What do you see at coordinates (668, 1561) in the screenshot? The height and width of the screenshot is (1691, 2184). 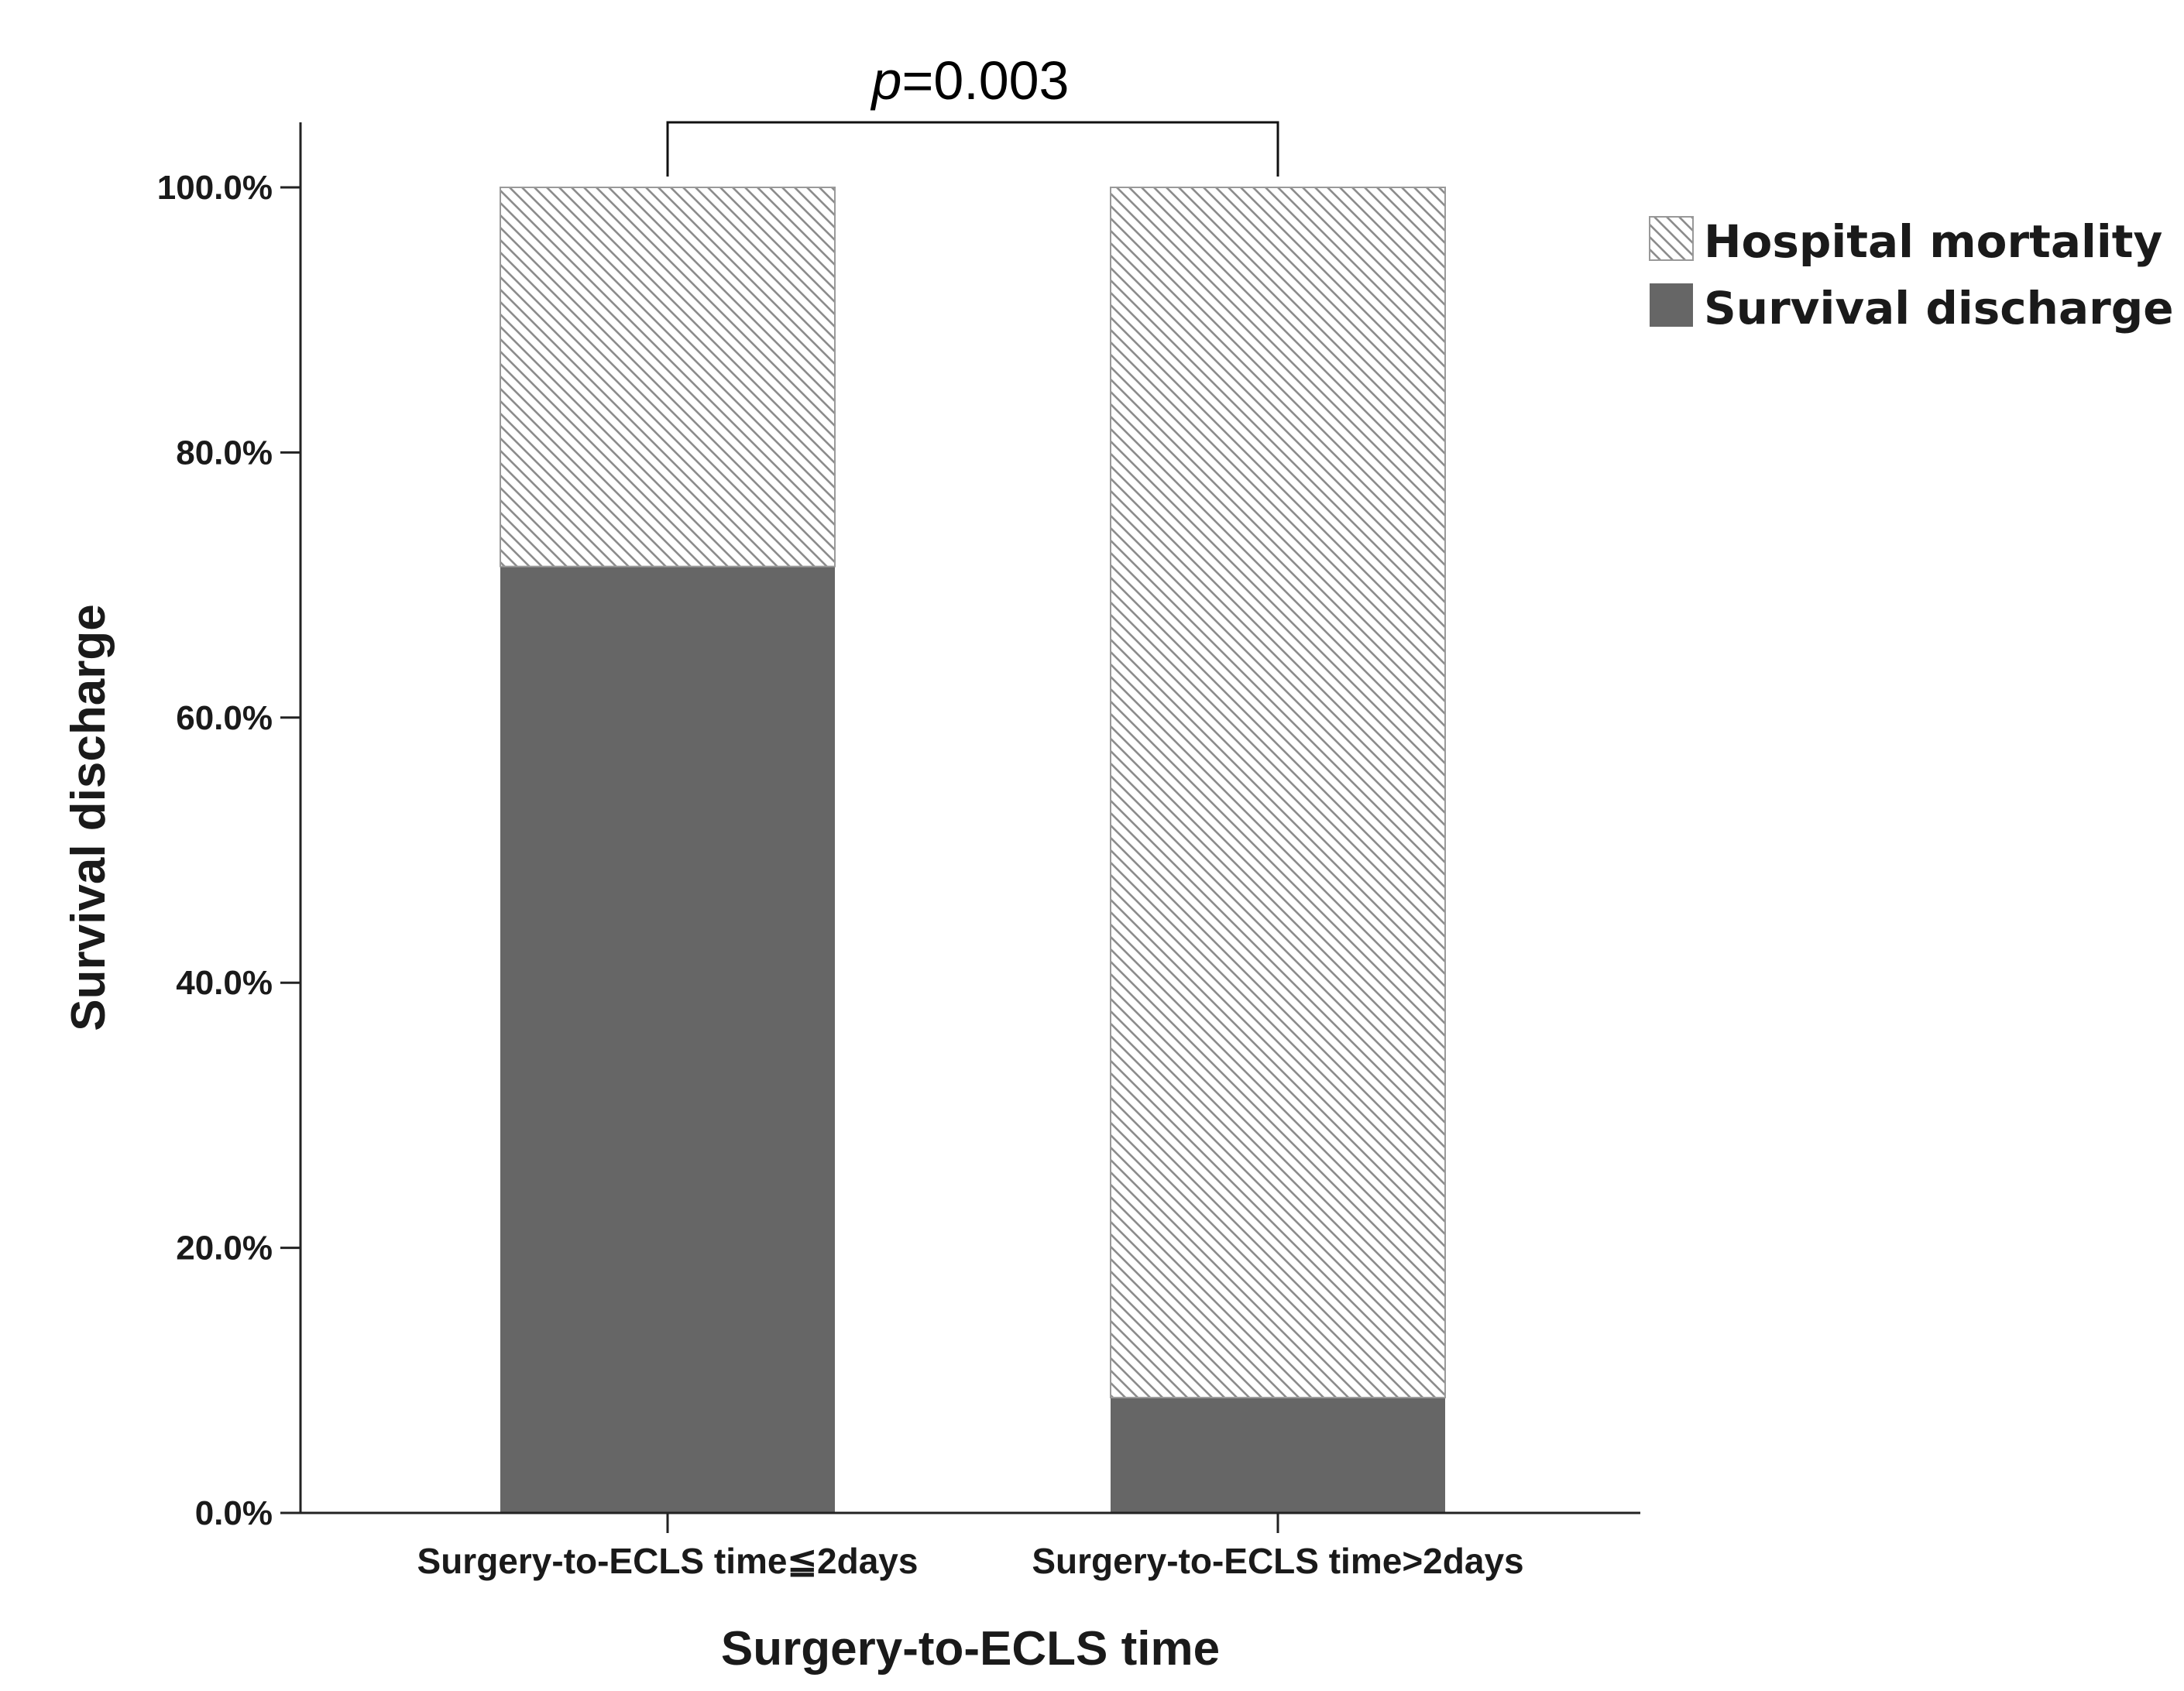 I see `x-category-label: Surgery-to-ECLS time≦2days` at bounding box center [668, 1561].